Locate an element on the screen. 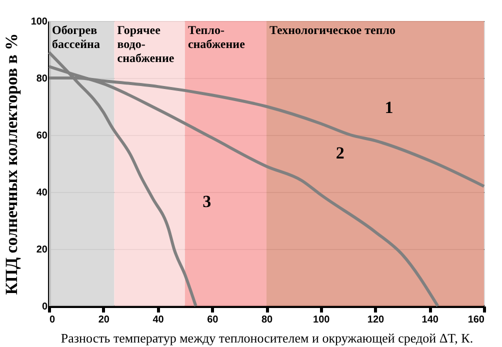  x-tick-label: 140 is located at coordinates (430, 320).